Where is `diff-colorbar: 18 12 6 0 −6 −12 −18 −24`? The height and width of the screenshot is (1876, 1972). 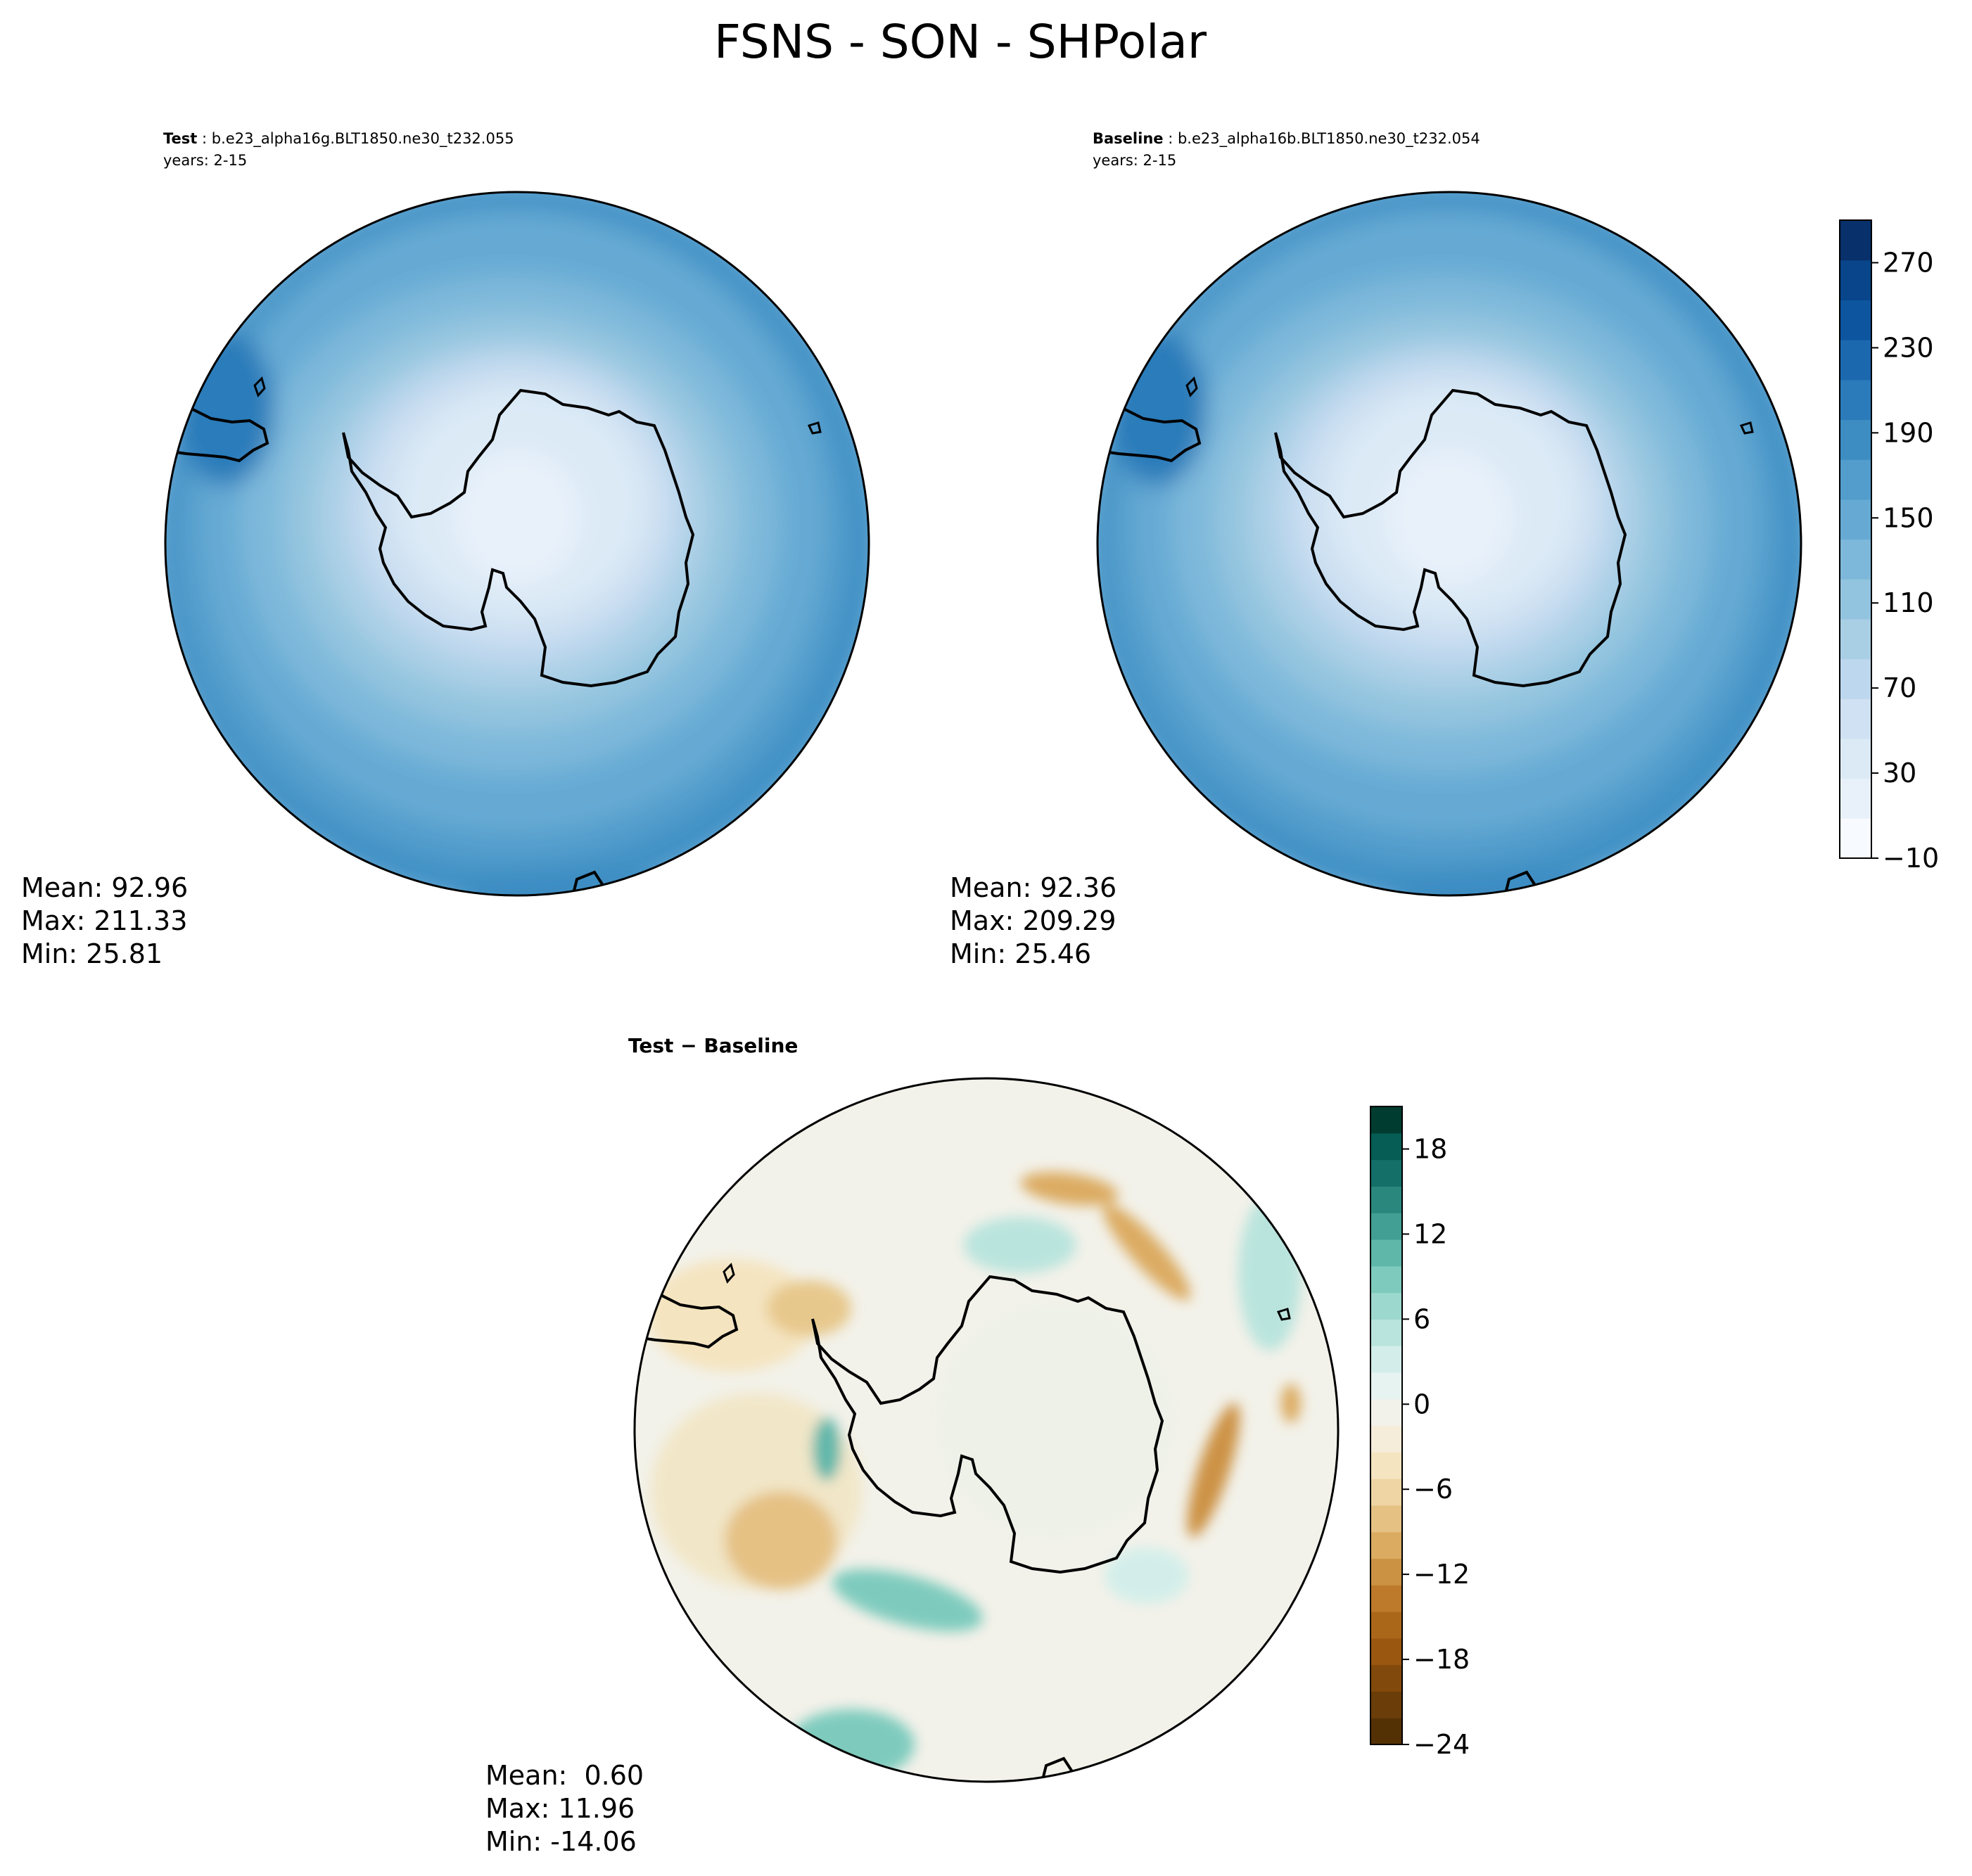
diff-colorbar: 18 12 6 0 −6 −12 −18 −24 is located at coordinates (1420, 1433).